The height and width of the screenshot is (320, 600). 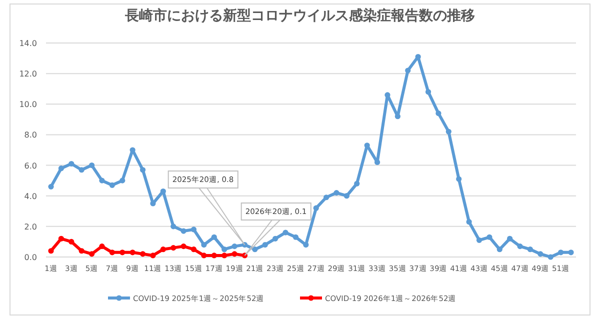 What do you see at coordinates (30, 227) in the screenshot?
I see `y-tick-label: 2.0` at bounding box center [30, 227].